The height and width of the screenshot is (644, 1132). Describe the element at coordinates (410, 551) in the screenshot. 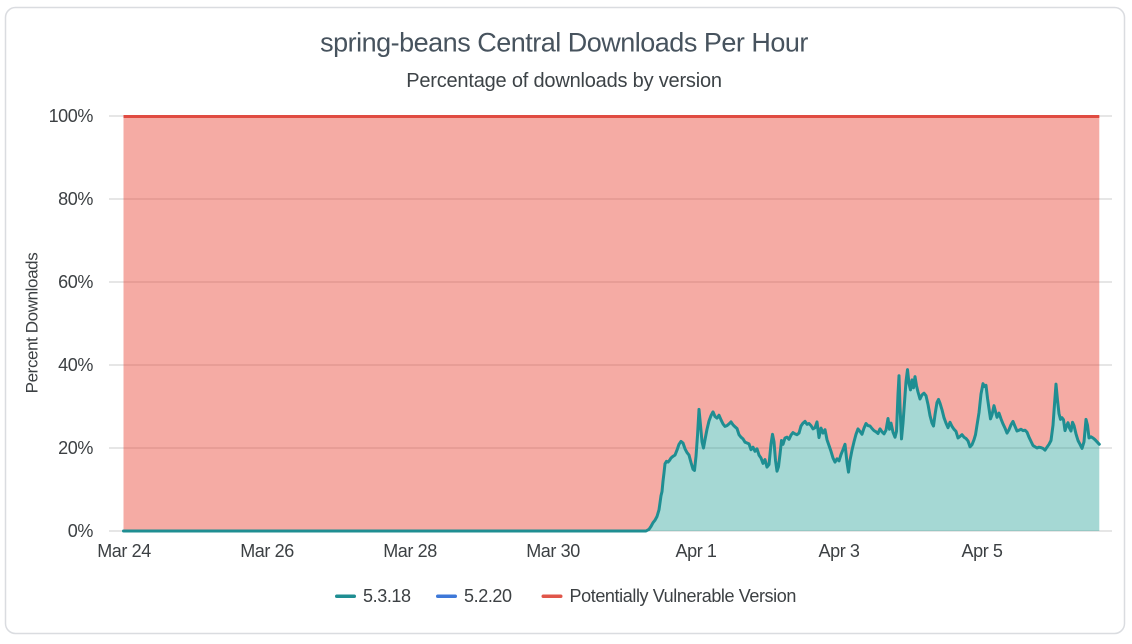

I see `svg-text: Mar 28` at that location.